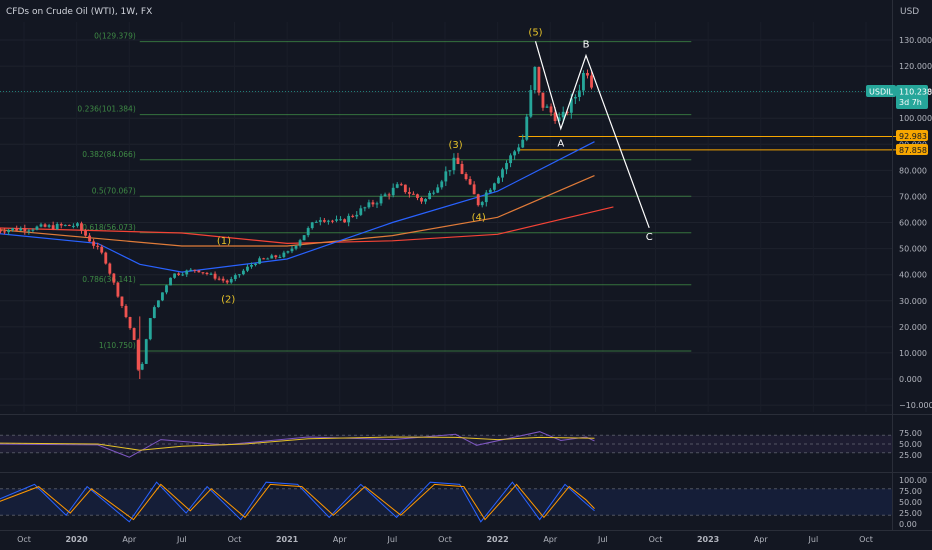 This screenshot has height=550, width=932. Describe the element at coordinates (535, 32) in the screenshot. I see `wave-label: (5)` at that location.